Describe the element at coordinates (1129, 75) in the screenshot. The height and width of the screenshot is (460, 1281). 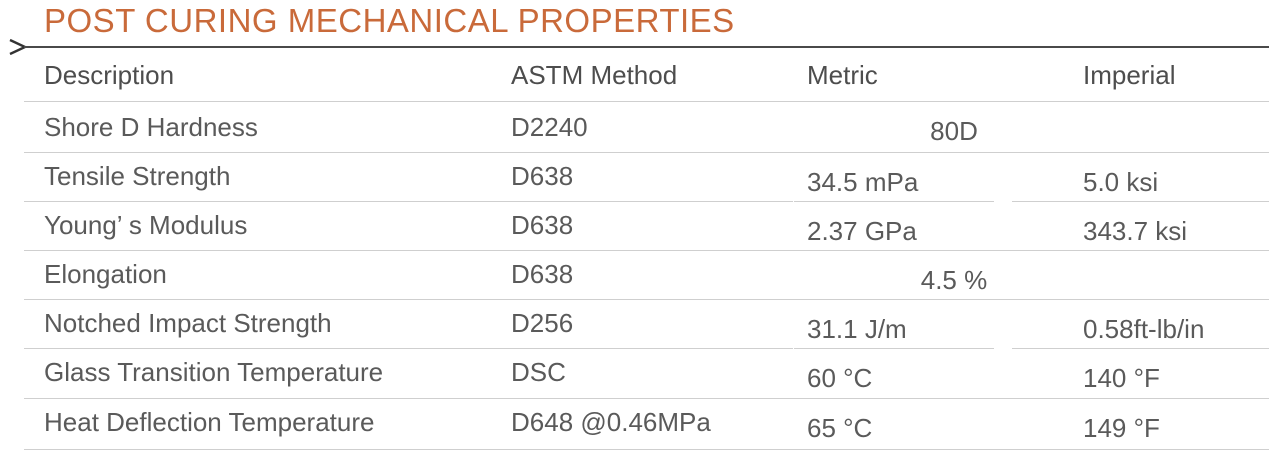
I see `header-imperial: Imperial` at that location.